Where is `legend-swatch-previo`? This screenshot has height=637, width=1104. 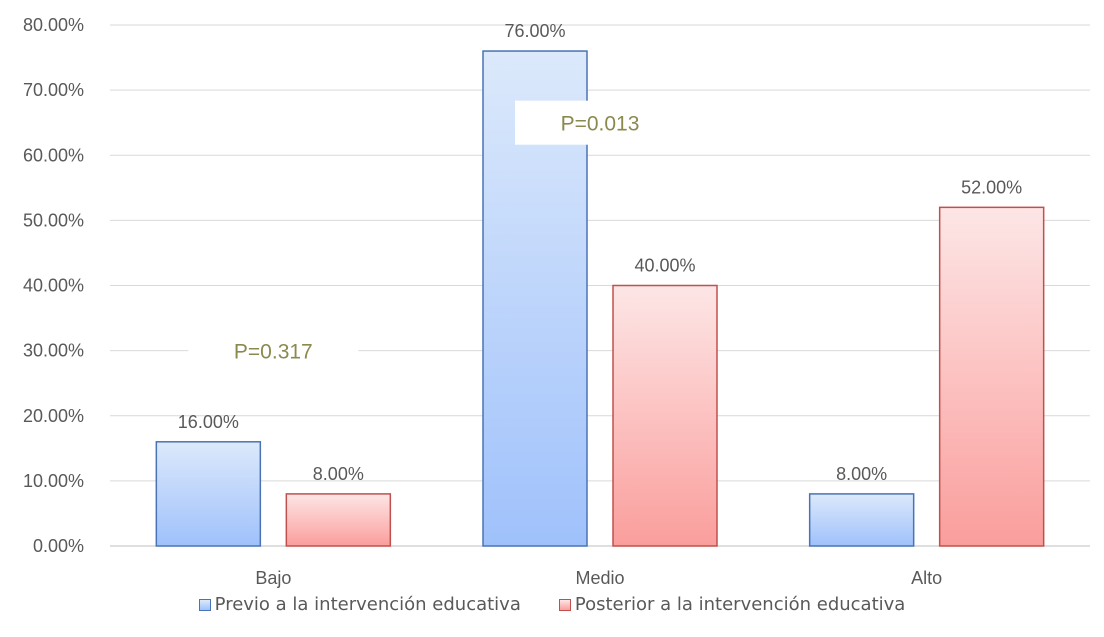
legend-swatch-previo is located at coordinates (204, 604).